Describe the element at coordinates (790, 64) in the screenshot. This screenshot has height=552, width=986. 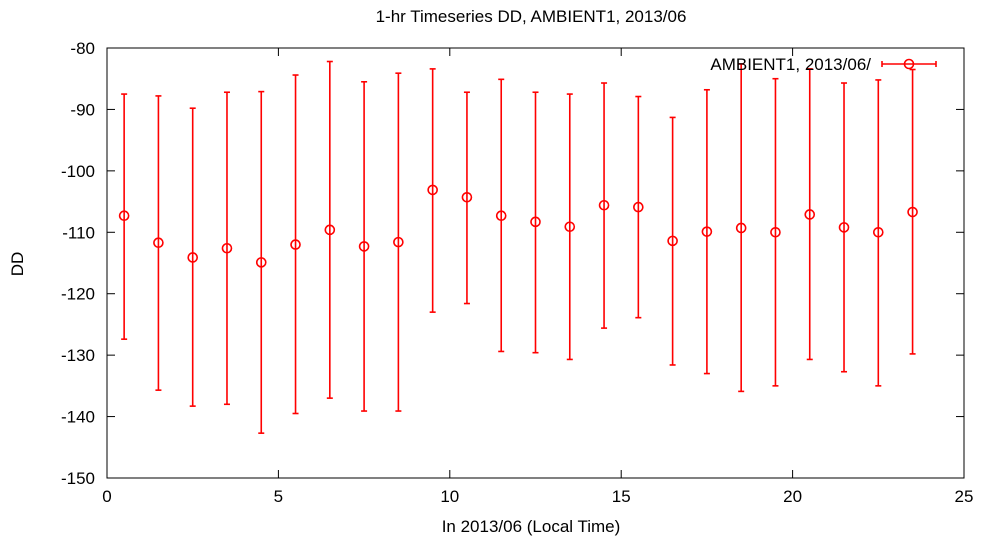
I see `legend-label: AMBIENT1, 2013/06/` at that location.